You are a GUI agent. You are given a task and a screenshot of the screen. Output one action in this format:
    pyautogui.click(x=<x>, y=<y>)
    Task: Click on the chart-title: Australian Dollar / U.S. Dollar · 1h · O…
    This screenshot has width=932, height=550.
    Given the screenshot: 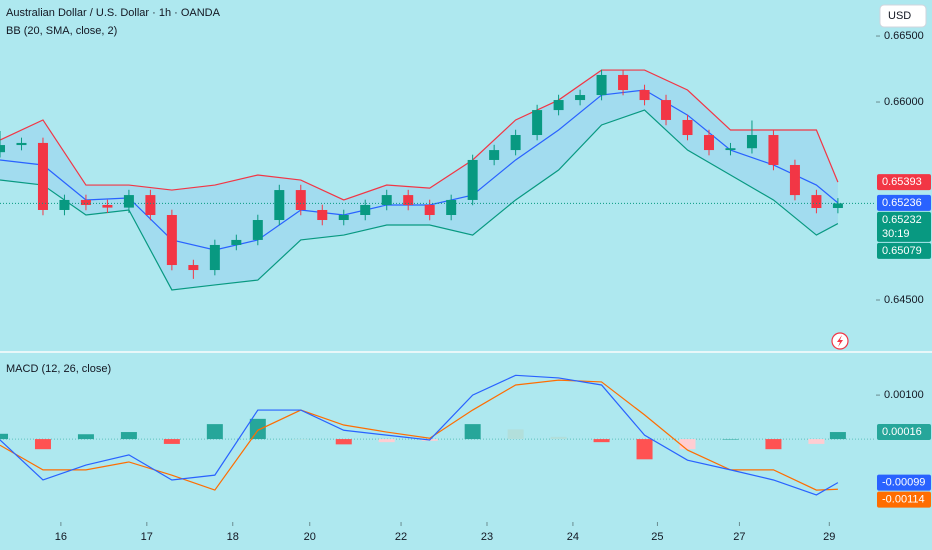 What is the action you would take?
    pyautogui.click(x=113, y=13)
    